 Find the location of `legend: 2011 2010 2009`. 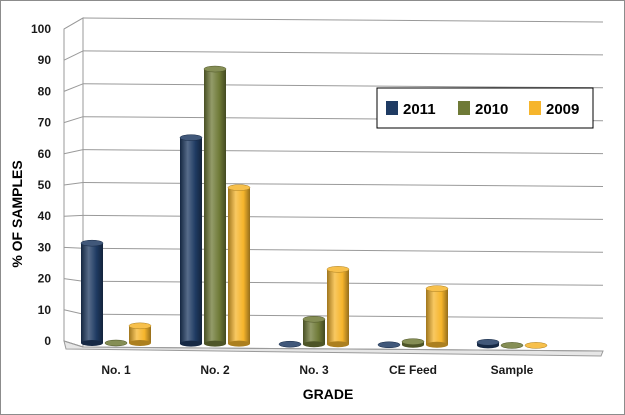

legend: 2011 2010 2009 is located at coordinates (485, 108).